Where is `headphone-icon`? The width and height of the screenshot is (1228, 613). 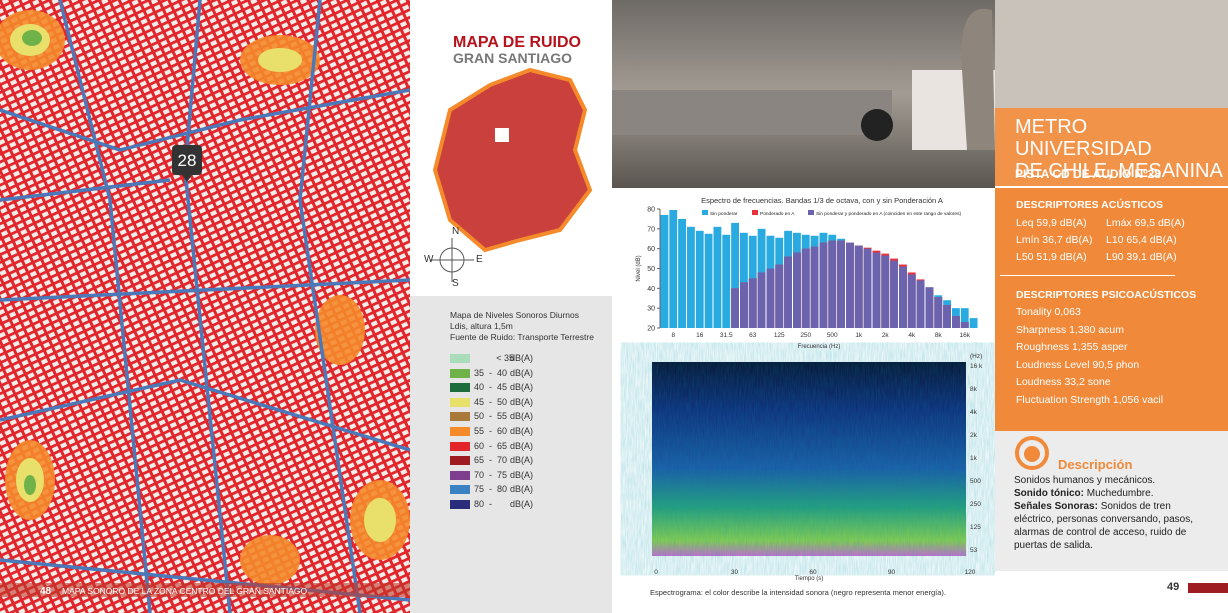
headphone-icon is located at coordinates (1032, 453).